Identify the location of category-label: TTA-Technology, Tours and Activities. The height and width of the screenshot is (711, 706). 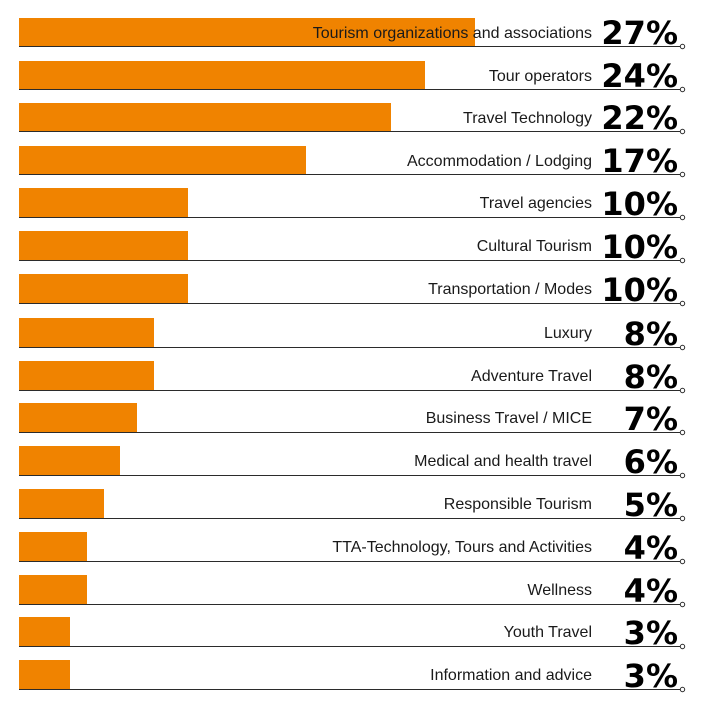
(462, 547).